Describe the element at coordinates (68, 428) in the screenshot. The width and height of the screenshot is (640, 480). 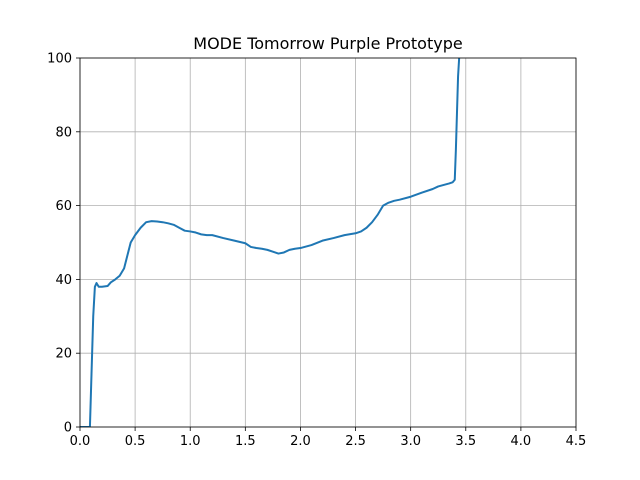
I see `y-tick-label: 0` at that location.